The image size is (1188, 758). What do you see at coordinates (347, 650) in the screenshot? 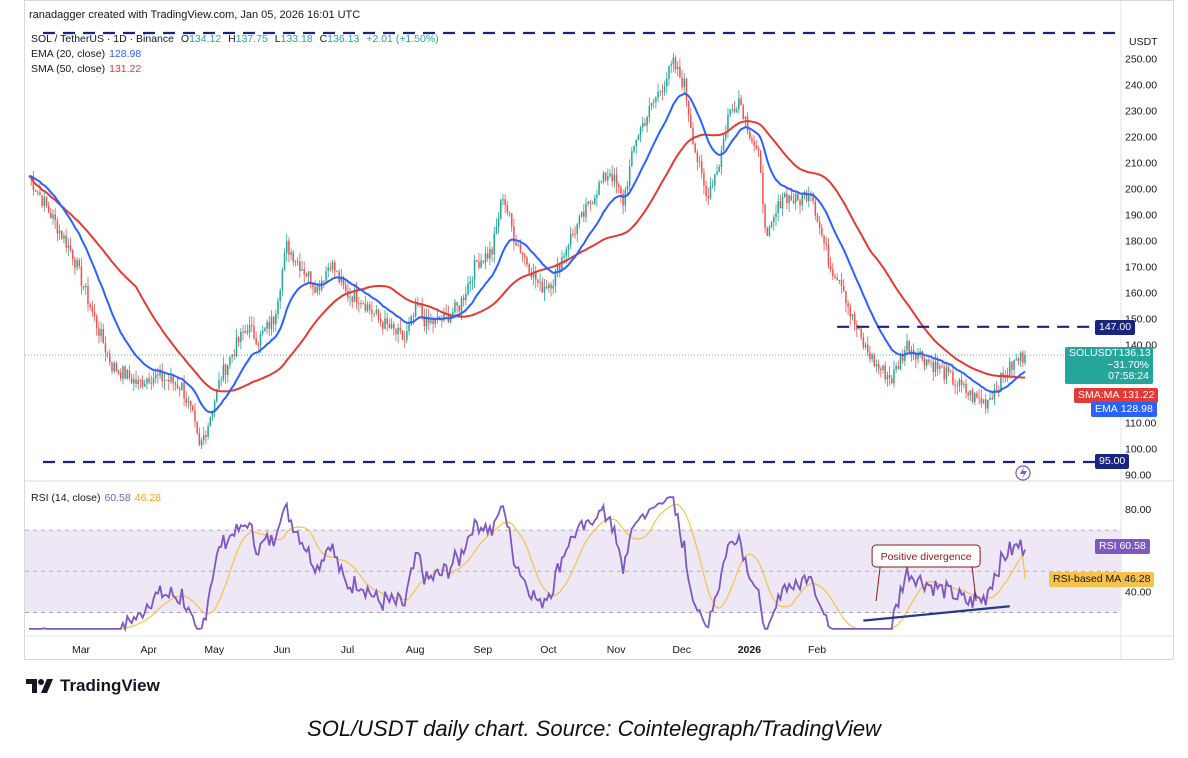
I see `time-tick-label: Jul` at bounding box center [347, 650].